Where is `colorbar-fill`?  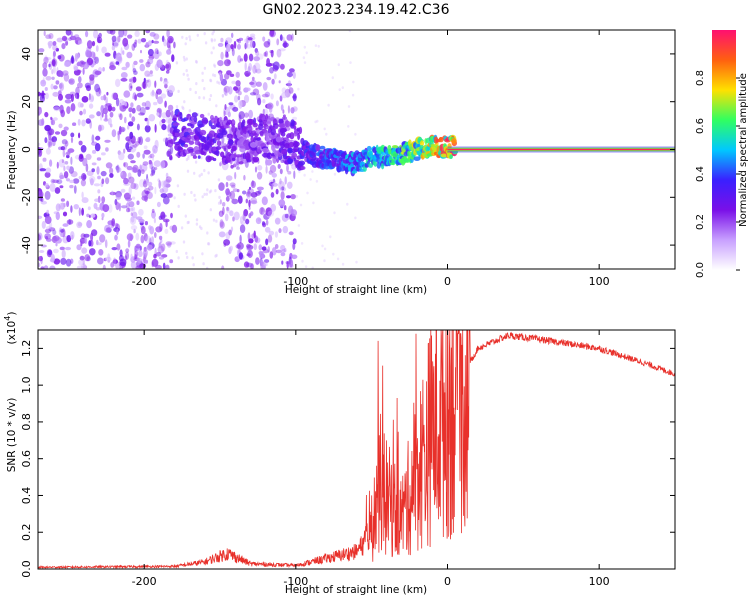 colorbar-fill is located at coordinates (724, 150).